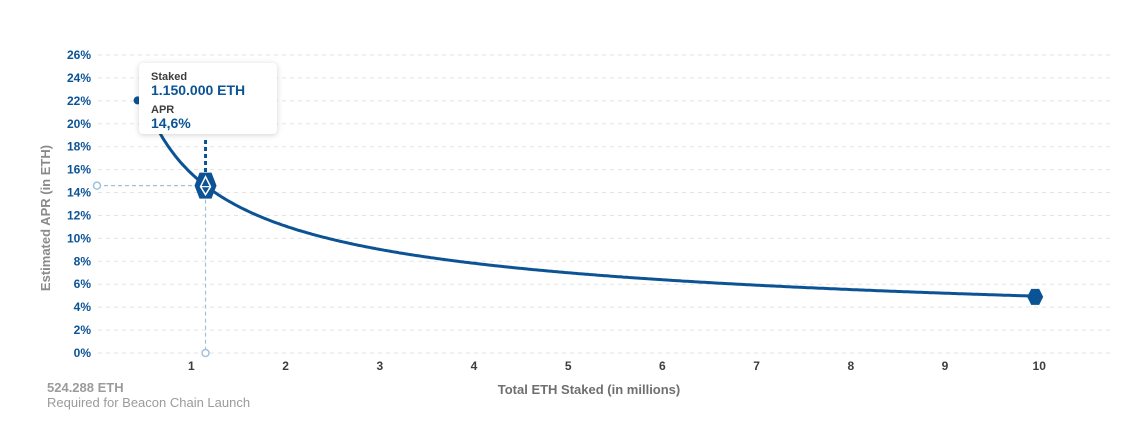  Describe the element at coordinates (191, 366) in the screenshot. I see `x-tick-label: 1` at that location.